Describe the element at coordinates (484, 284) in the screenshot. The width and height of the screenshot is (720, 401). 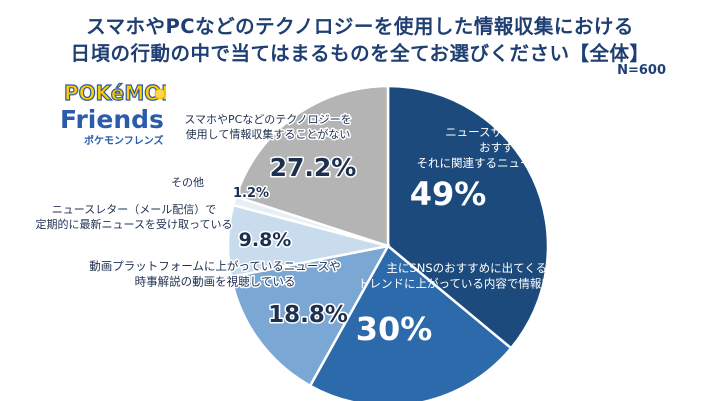
I see `slice-category-label: トレンドに上がっている内容で情報収集している` at that location.